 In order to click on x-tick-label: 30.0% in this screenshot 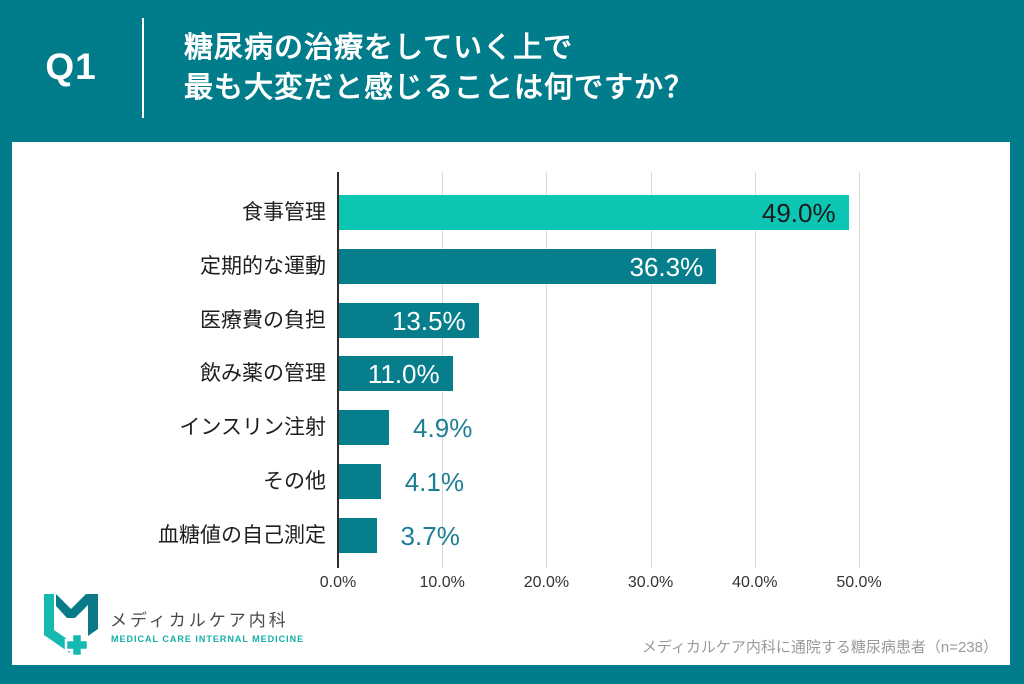, I will do `click(650, 582)`.